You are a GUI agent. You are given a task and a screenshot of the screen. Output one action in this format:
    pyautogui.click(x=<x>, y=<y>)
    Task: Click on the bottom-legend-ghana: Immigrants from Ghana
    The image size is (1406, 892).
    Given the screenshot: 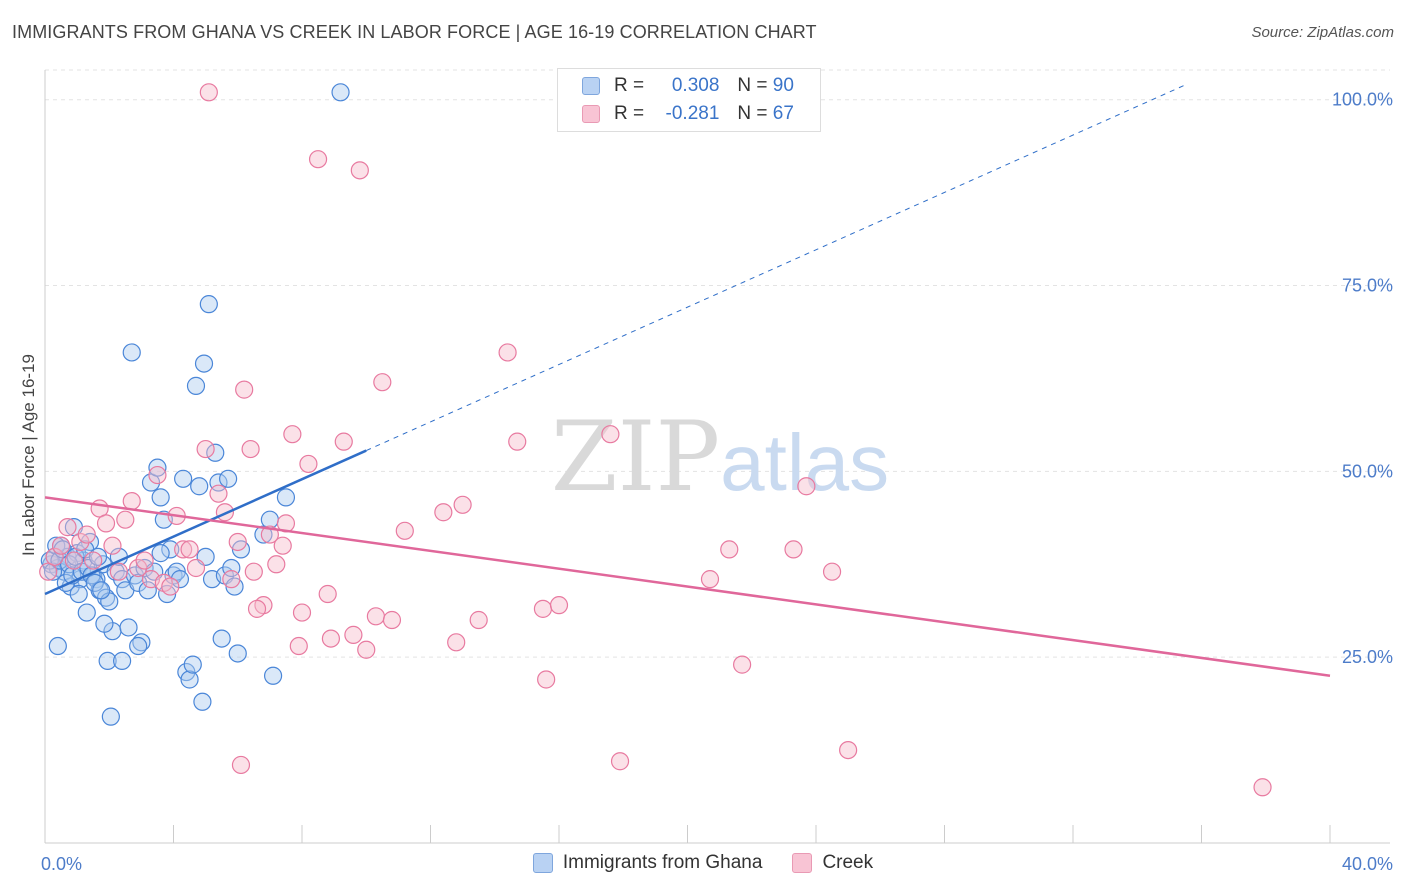 What is the action you would take?
    pyautogui.click(x=647, y=863)
    